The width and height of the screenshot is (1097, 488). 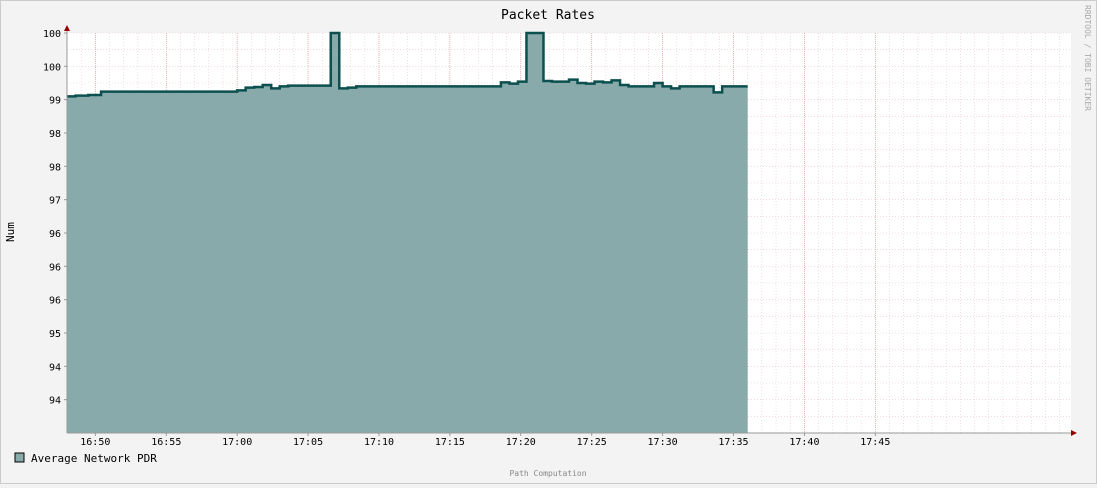 What do you see at coordinates (548, 15) in the screenshot?
I see `chart-title: Packet Rates` at bounding box center [548, 15].